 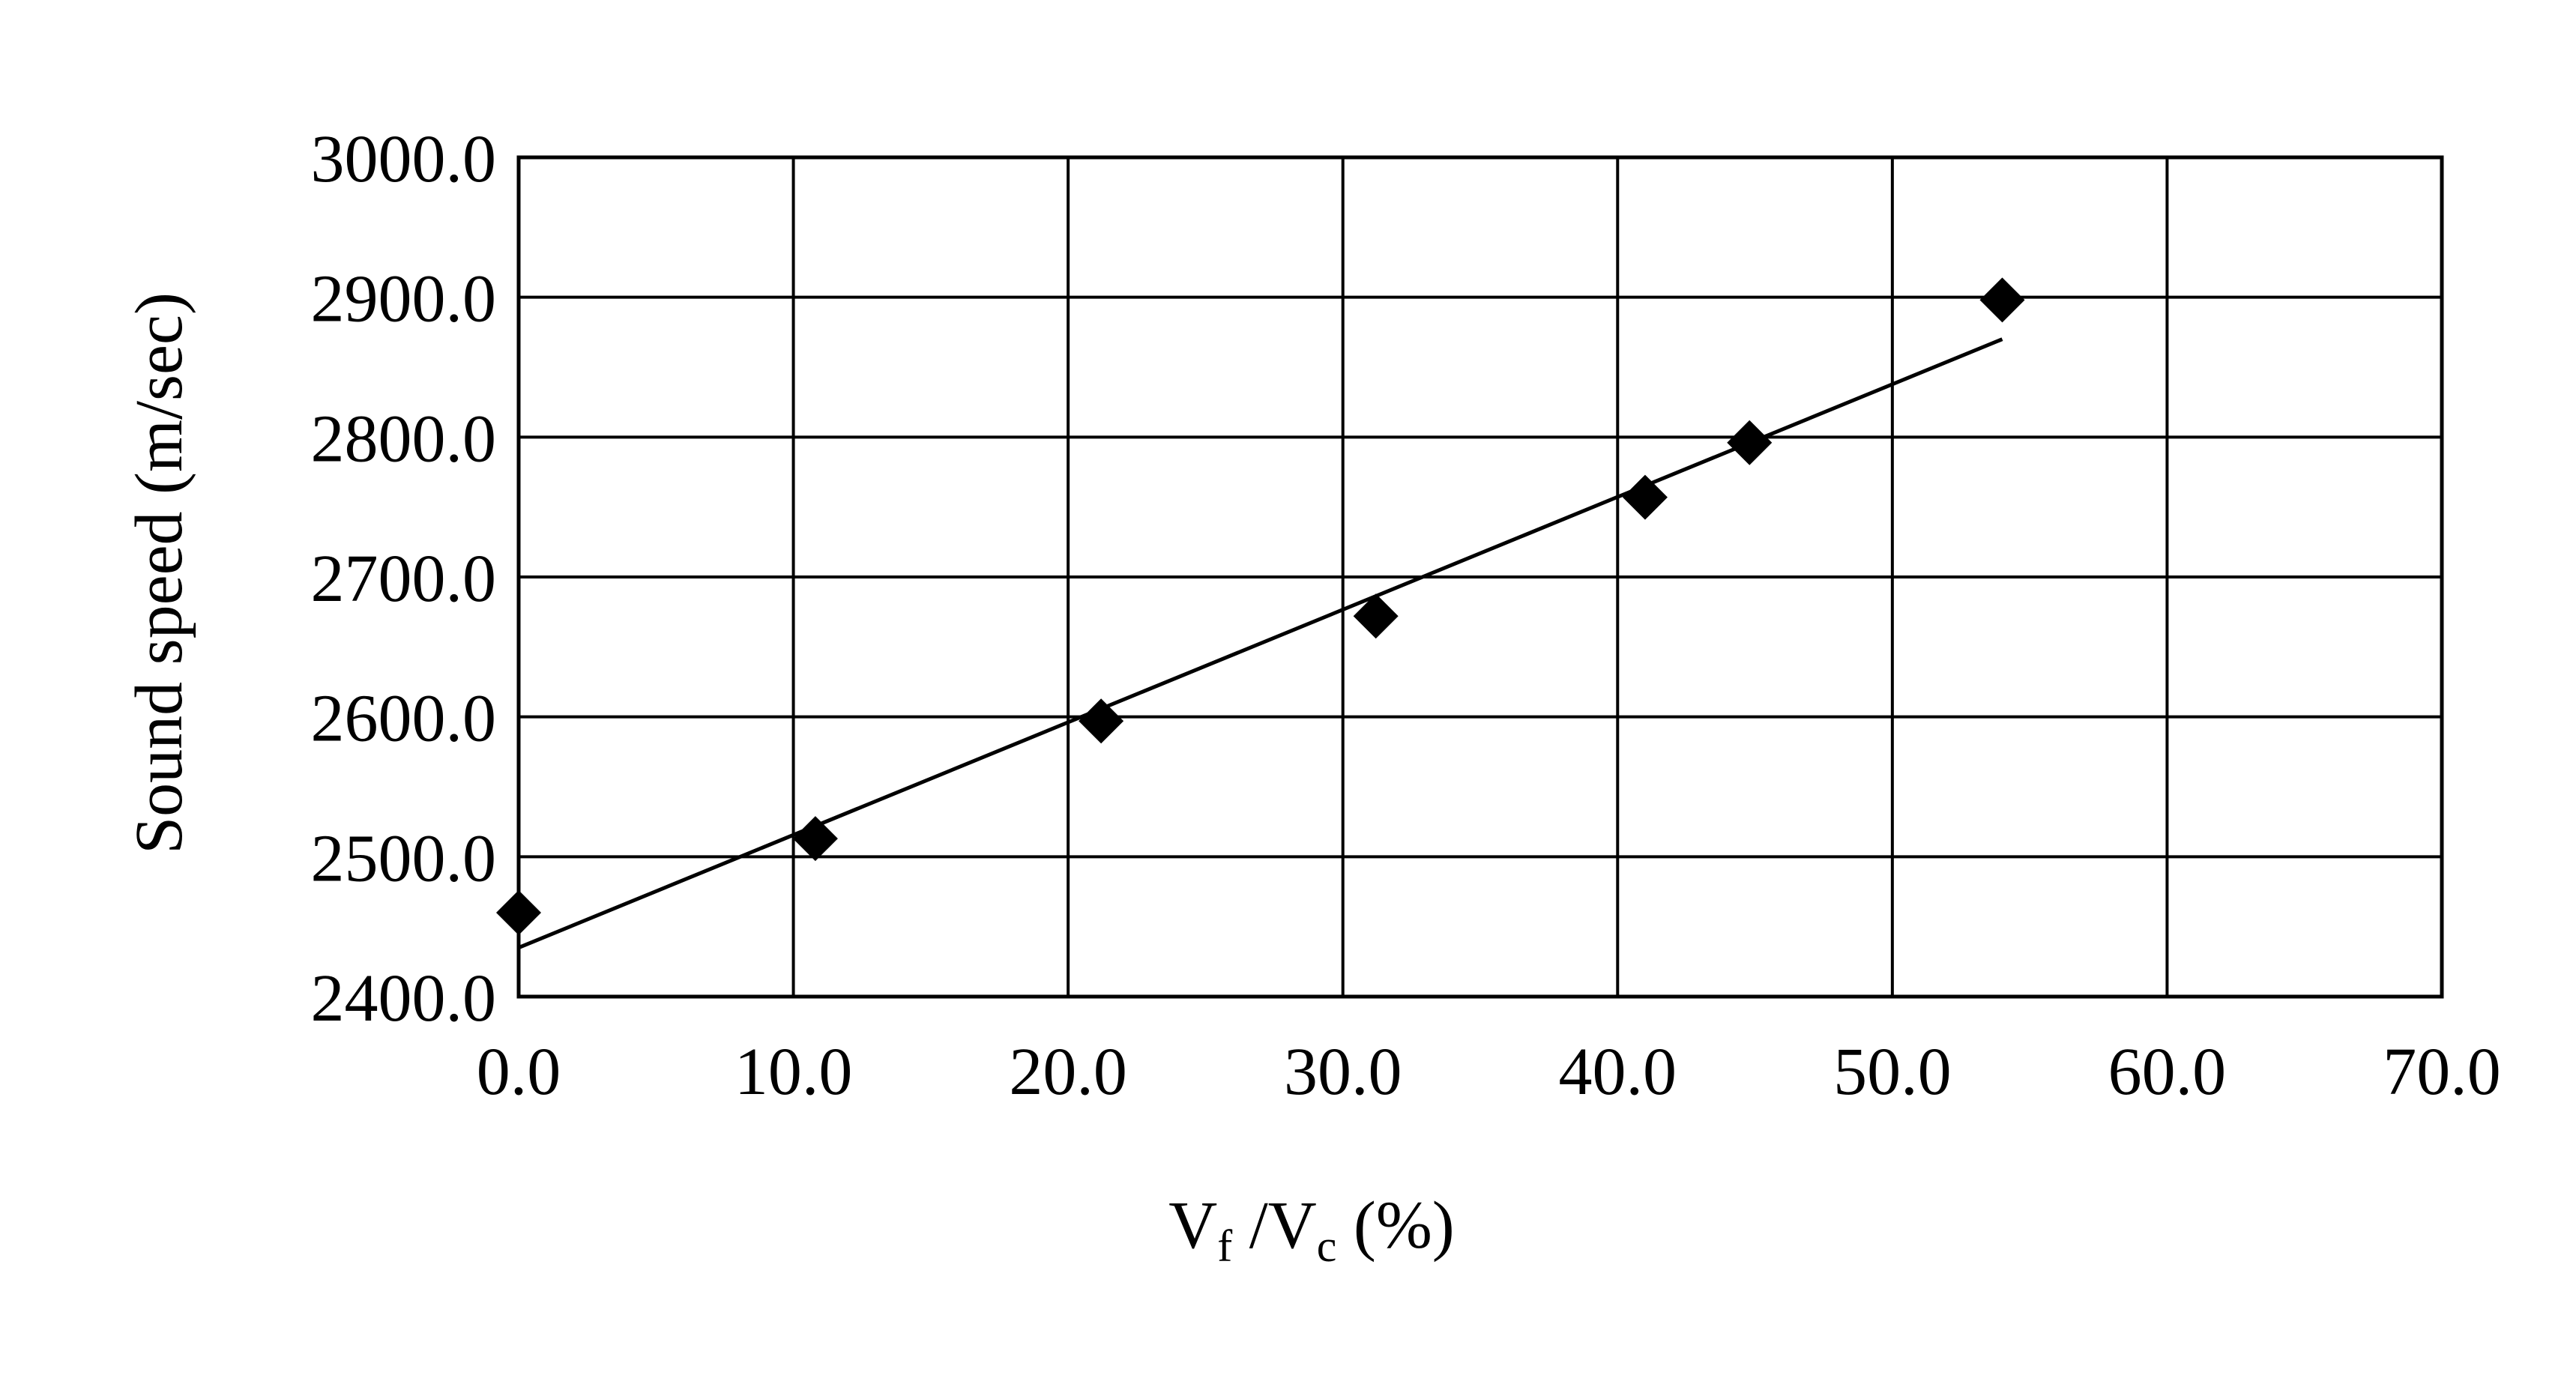 I want to click on y-tick-label: 2700.0, so click(x=404, y=579).